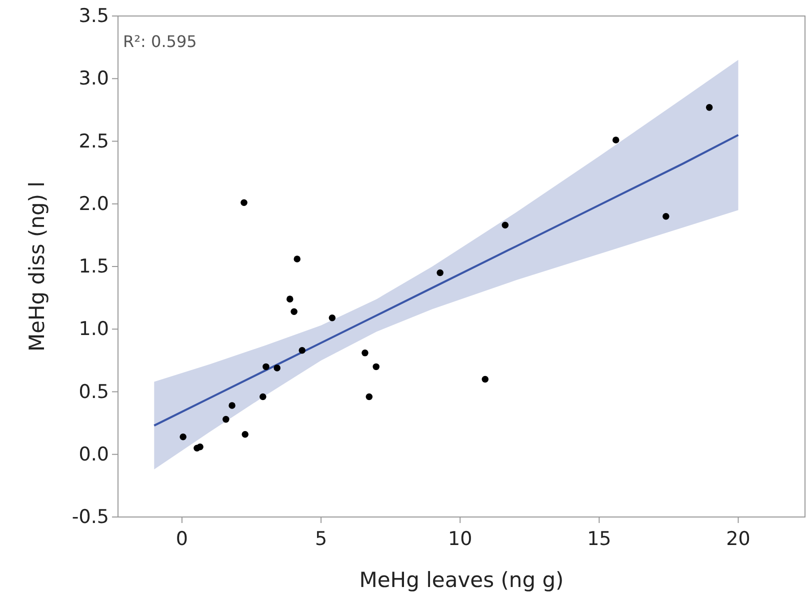  Describe the element at coordinates (93, 141) in the screenshot. I see `y-tick-label: 2.5` at that location.